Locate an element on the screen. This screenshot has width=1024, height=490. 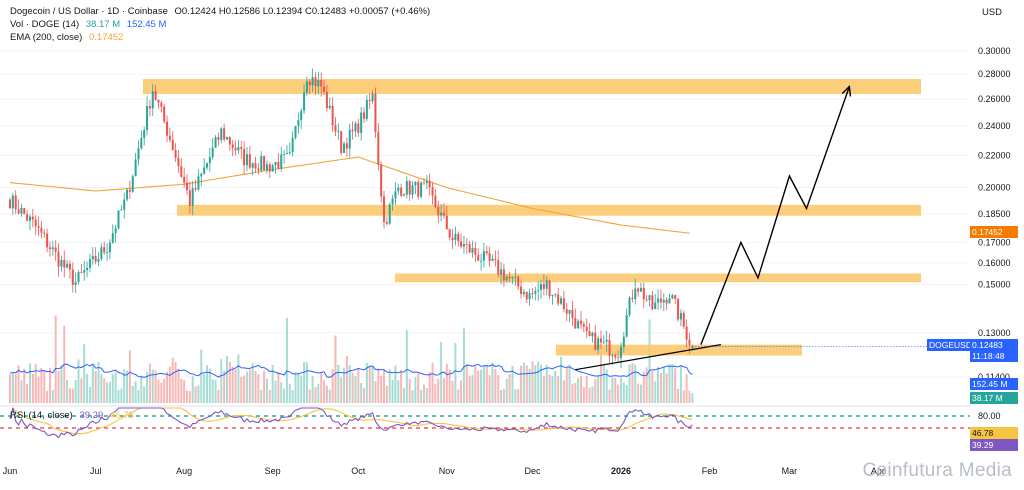
projection-arrowhead is located at coordinates (846, 90).